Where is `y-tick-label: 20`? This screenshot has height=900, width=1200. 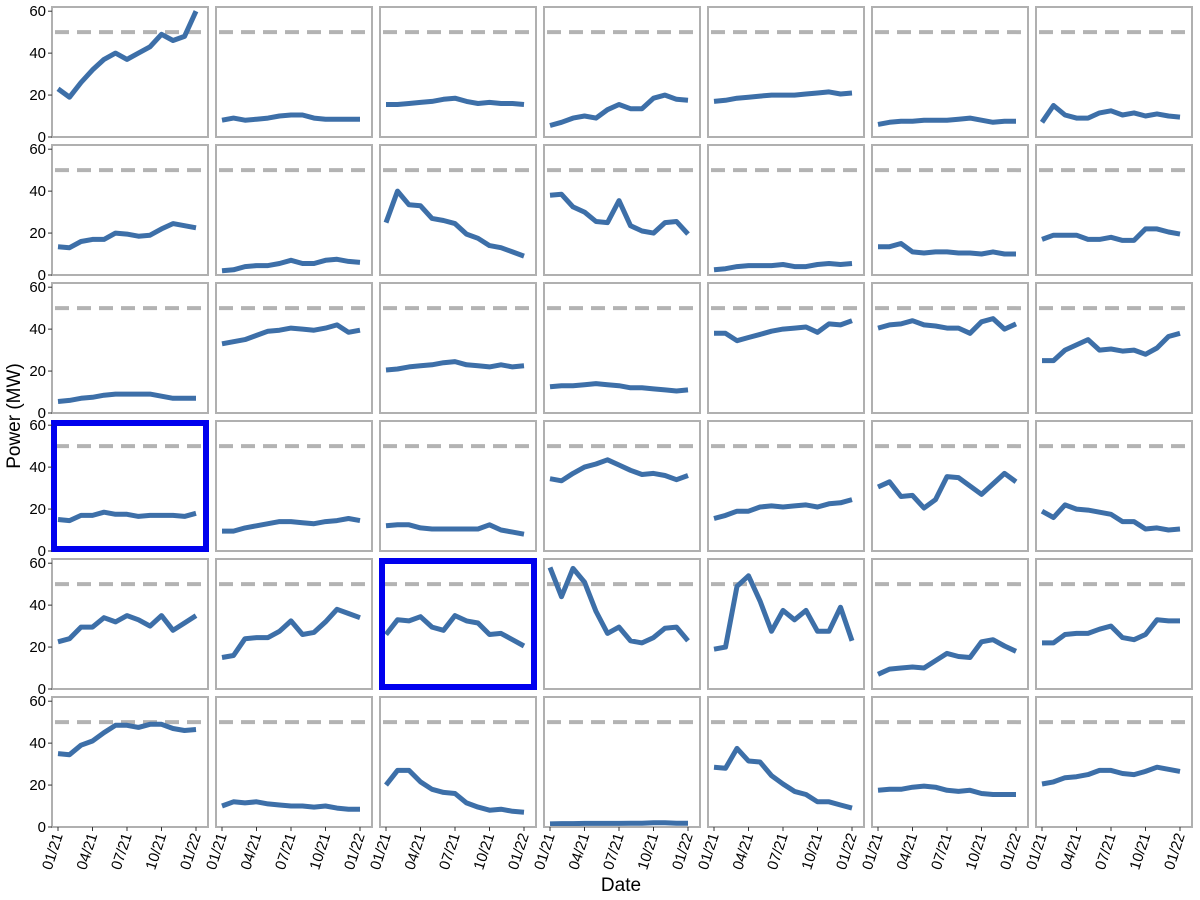 y-tick-label: 20 is located at coordinates (37, 647).